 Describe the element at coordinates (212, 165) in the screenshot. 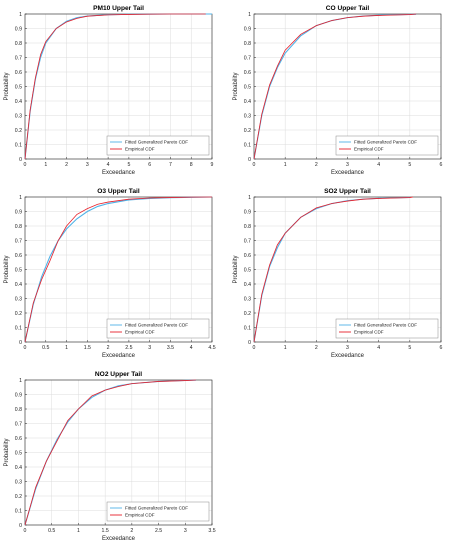

I see `x-tick-label: 9` at that location.